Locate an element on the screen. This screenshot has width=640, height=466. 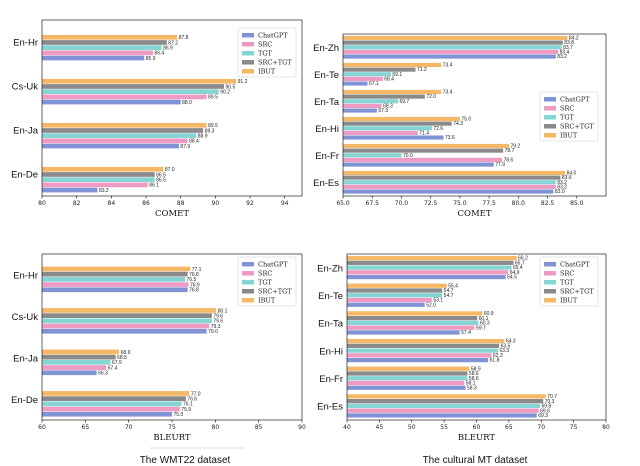
x-tick-label: 92 is located at coordinates (250, 203).